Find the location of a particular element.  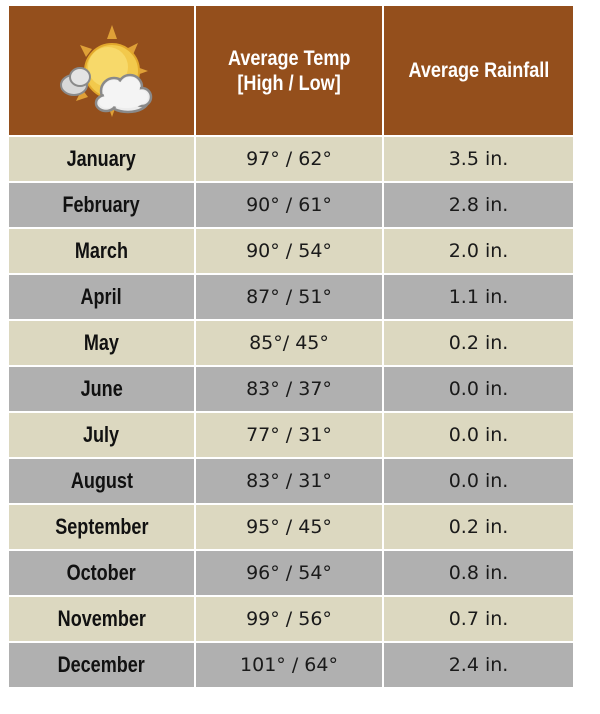

temp-cell: 90° / 61° is located at coordinates (289, 205).